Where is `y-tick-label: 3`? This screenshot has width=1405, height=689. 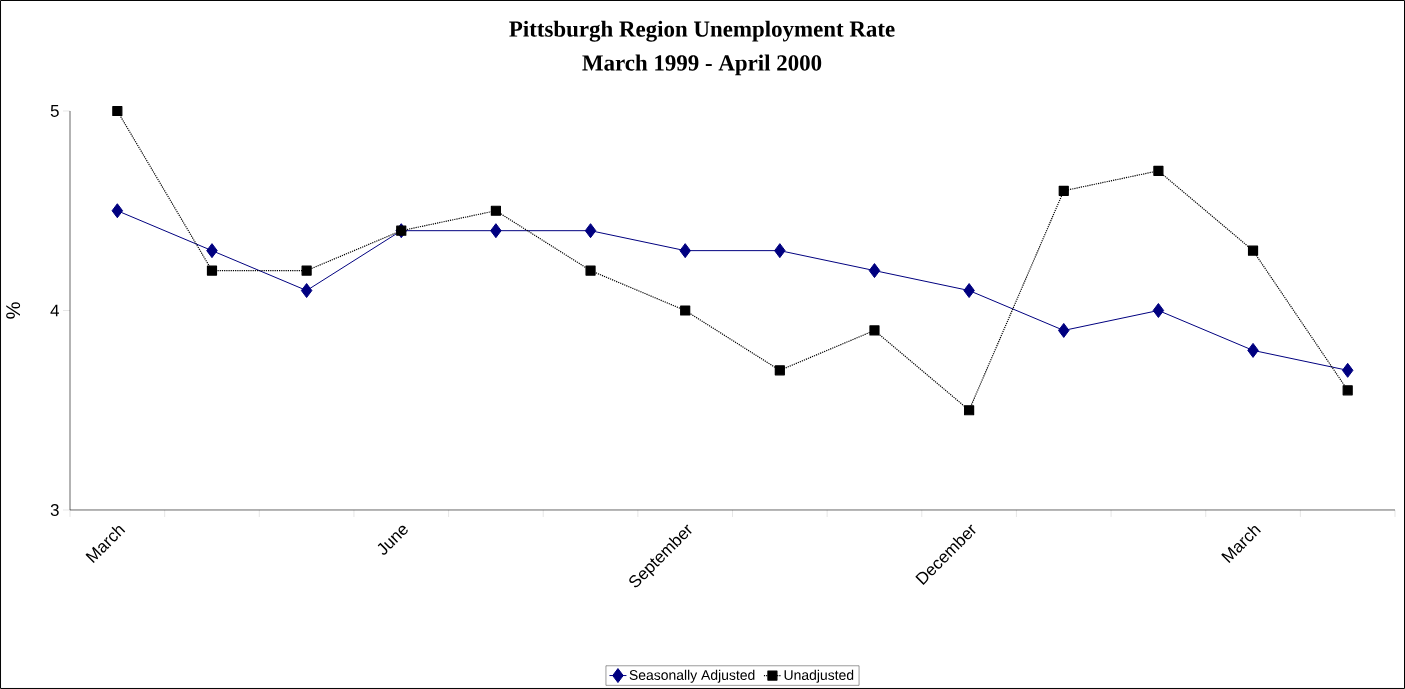
y-tick-label: 3 is located at coordinates (54, 509).